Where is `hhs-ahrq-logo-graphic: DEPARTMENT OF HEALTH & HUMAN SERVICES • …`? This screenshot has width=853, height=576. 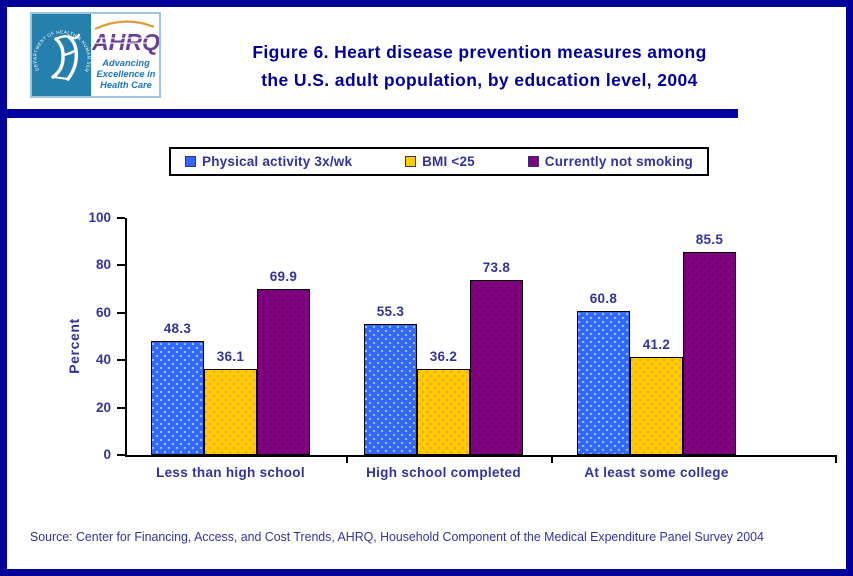
hhs-ahrq-logo-graphic: DEPARTMENT OF HEALTH & HUMAN SERVICES • … is located at coordinates (95, 53).